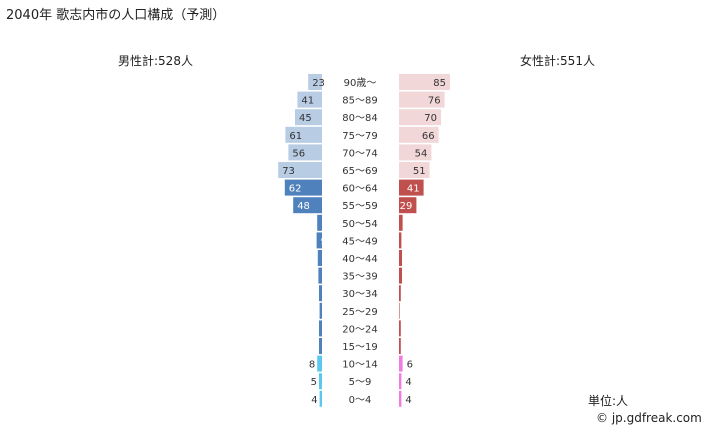  Describe the element at coordinates (324, 241) in the screenshot. I see `male-value-label: 9` at that location.